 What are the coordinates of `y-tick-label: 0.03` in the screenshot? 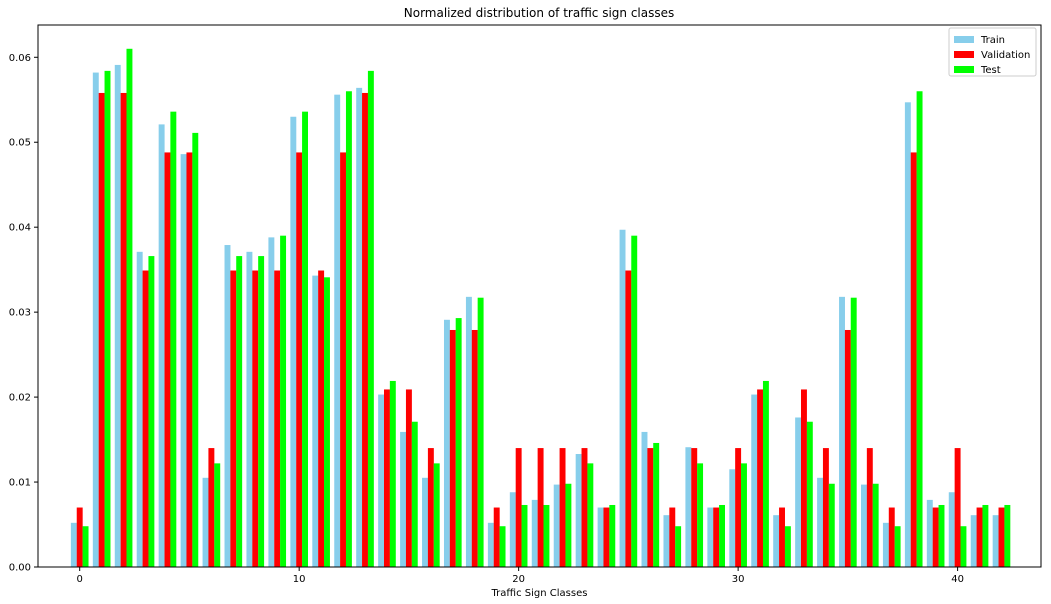 It's located at (20, 313).